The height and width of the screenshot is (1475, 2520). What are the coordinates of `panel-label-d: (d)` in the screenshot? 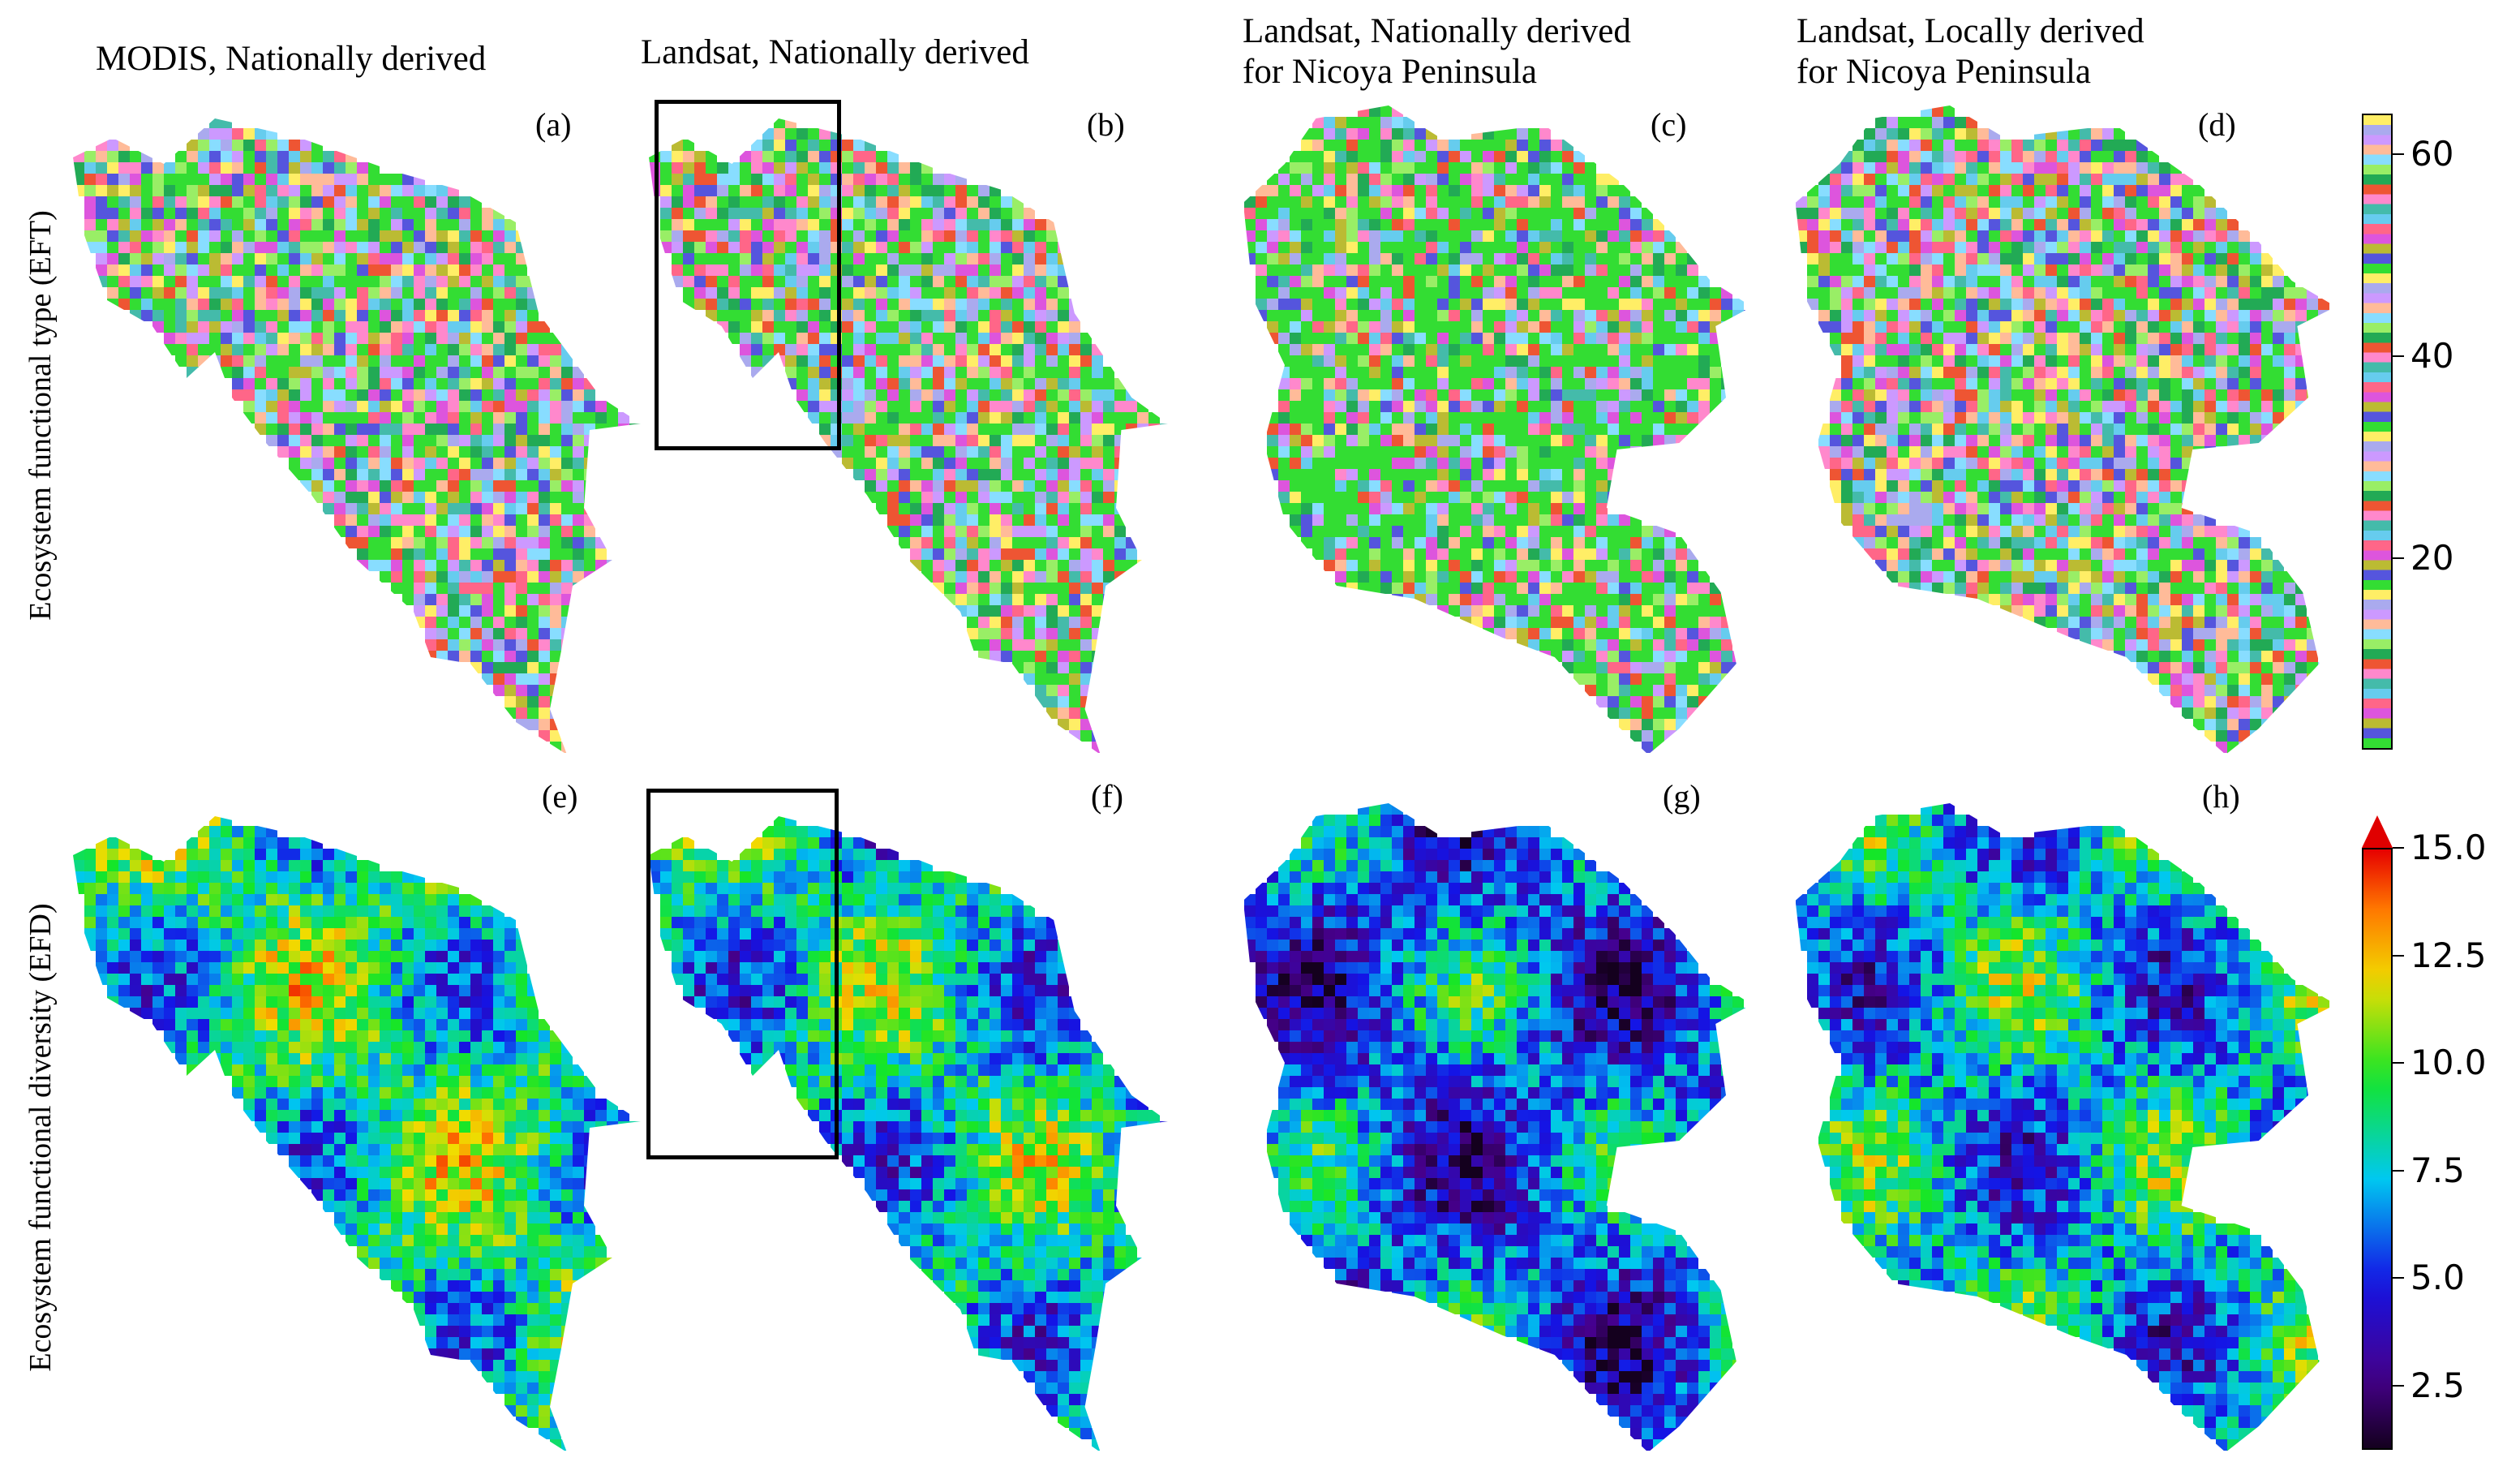 It's located at (2217, 125).